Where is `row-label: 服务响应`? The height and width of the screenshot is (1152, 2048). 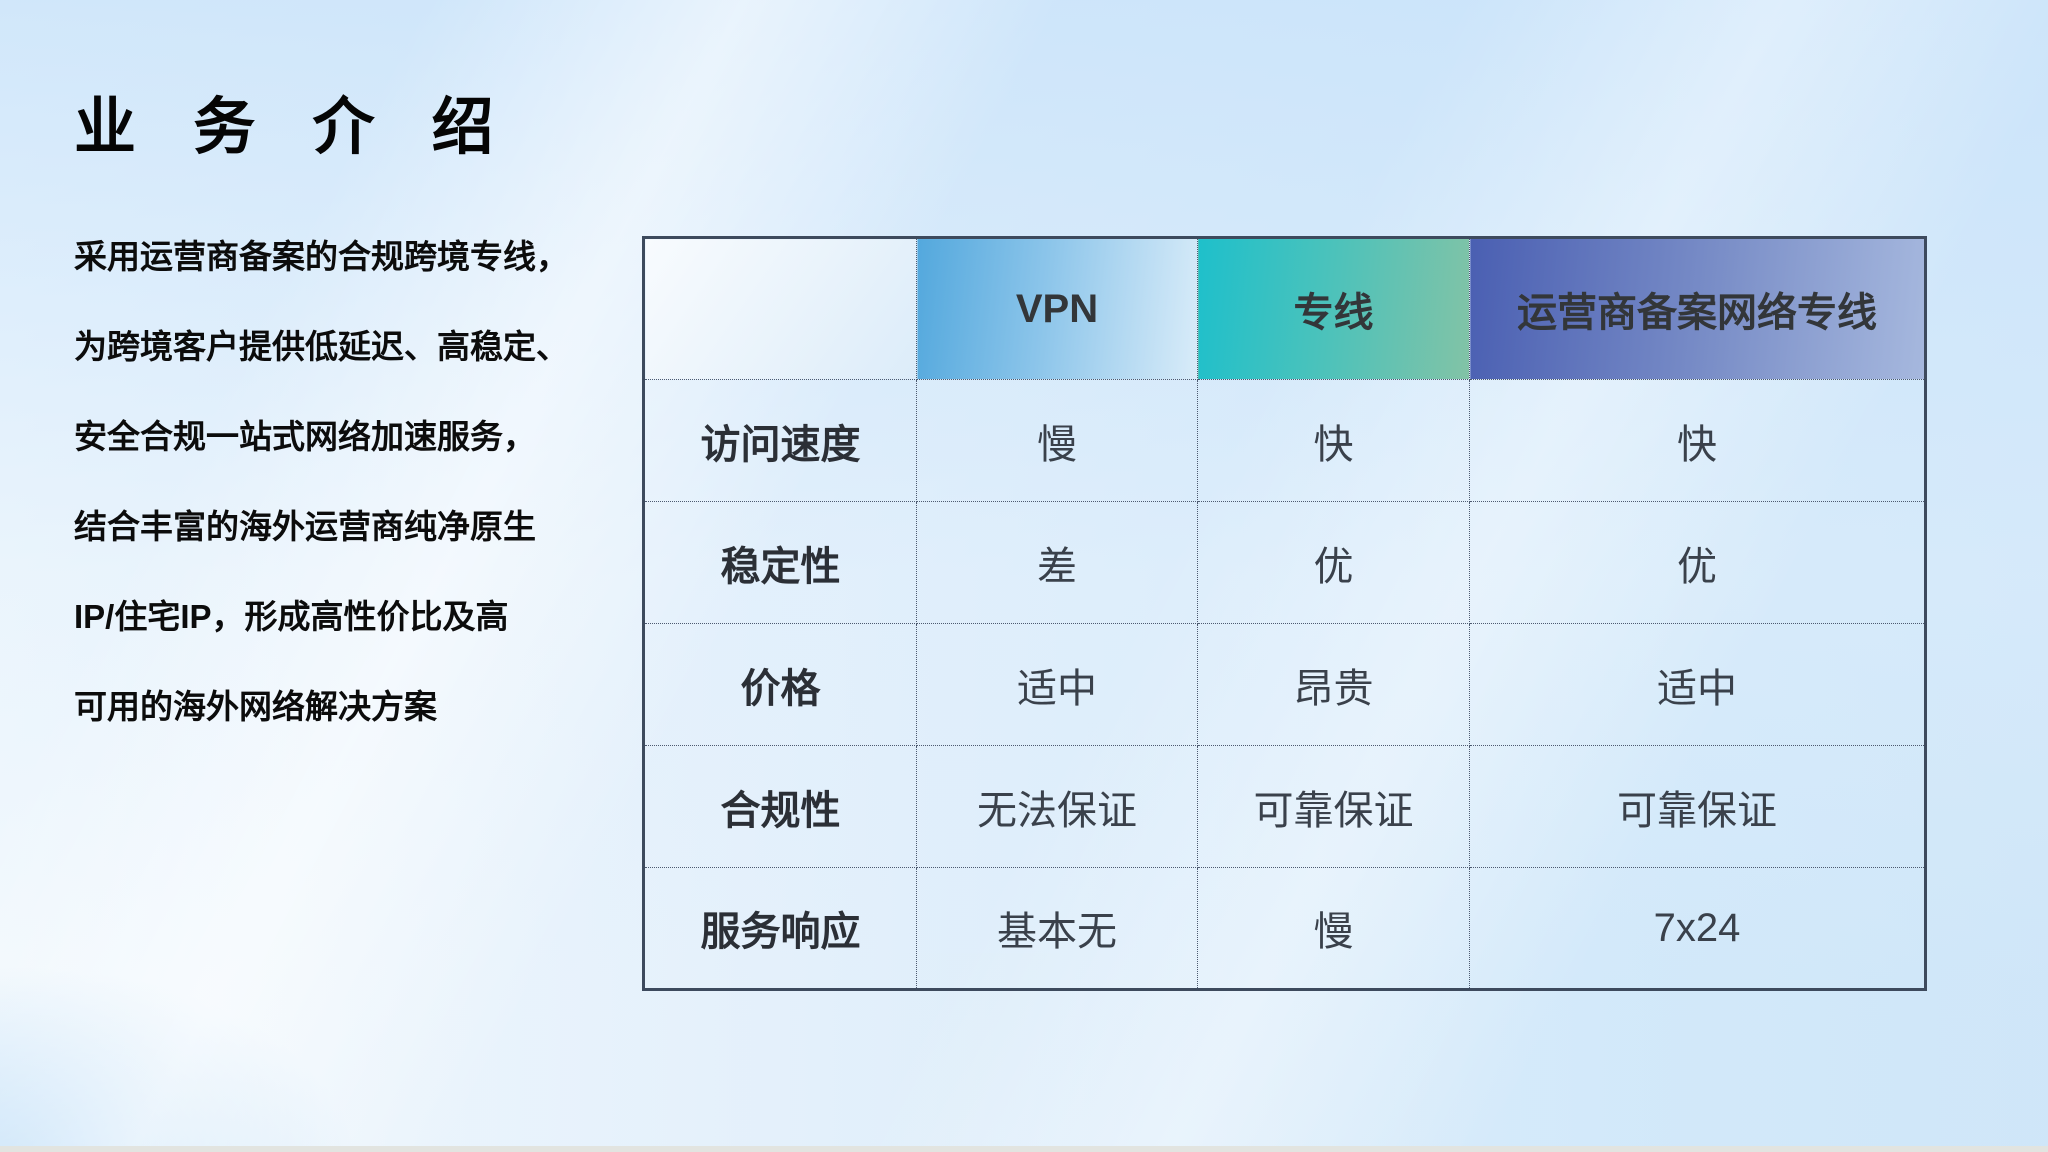 row-label: 服务响应 is located at coordinates (780, 928).